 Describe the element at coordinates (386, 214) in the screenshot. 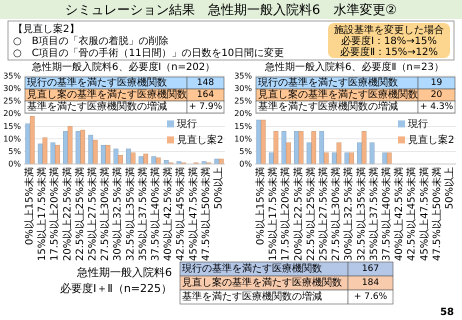

I see `x-tick-label: 37.5%以上40%未満` at that location.